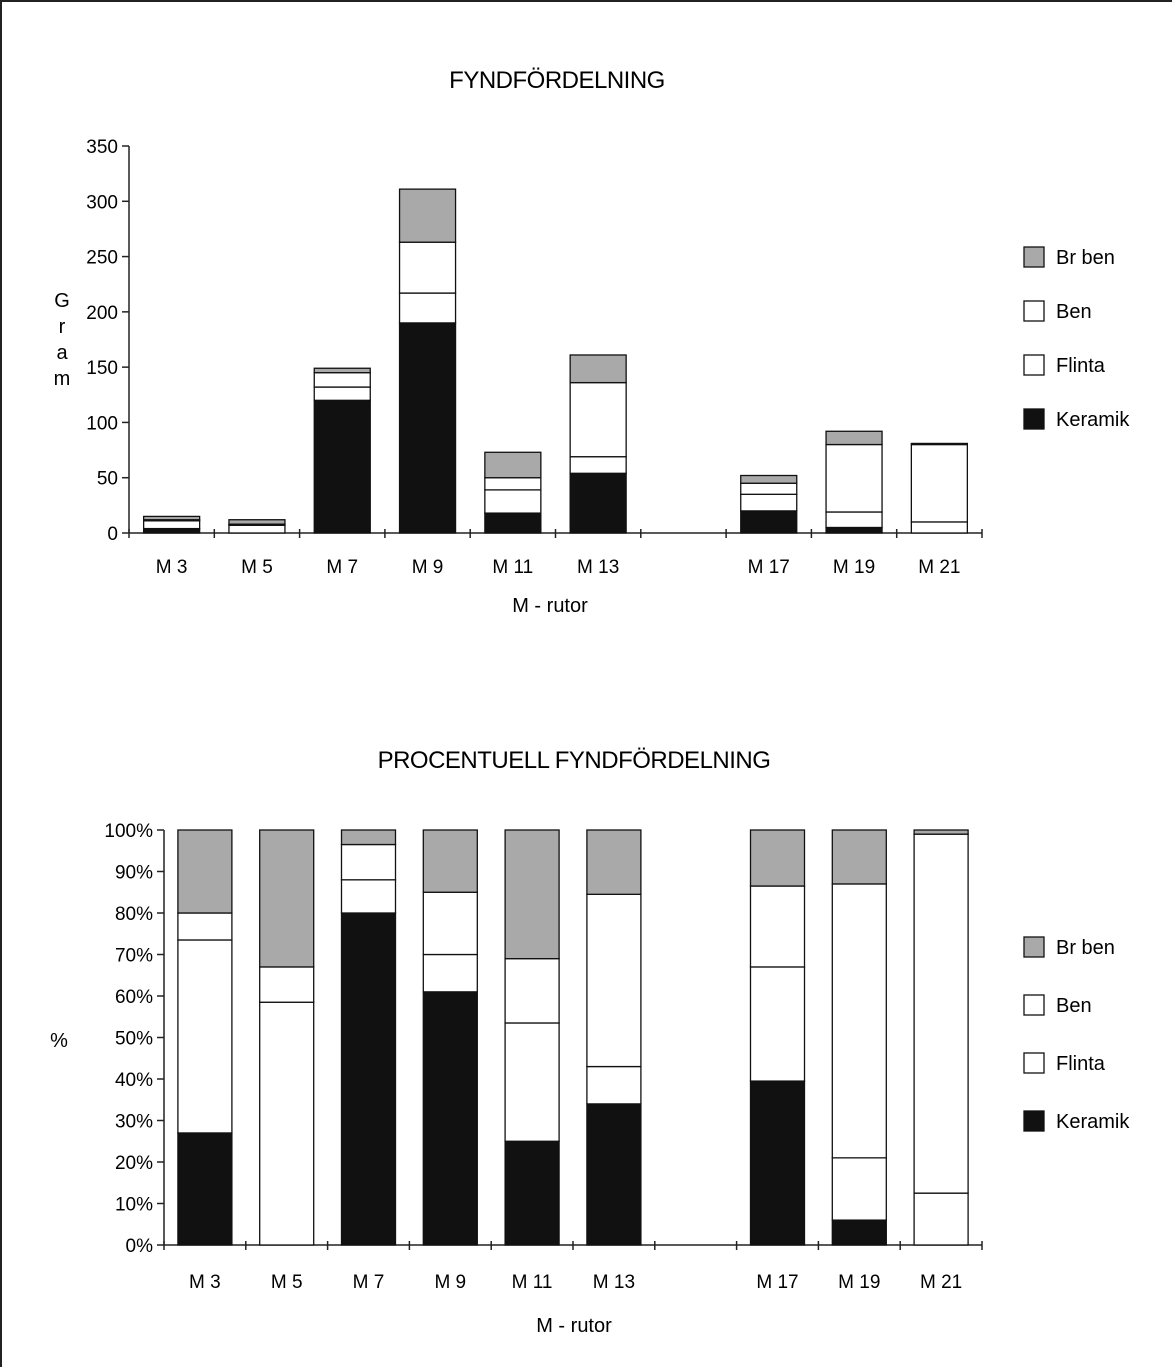 The width and height of the screenshot is (1172, 1369). I want to click on y-tick-label: 90%, so click(134, 873).